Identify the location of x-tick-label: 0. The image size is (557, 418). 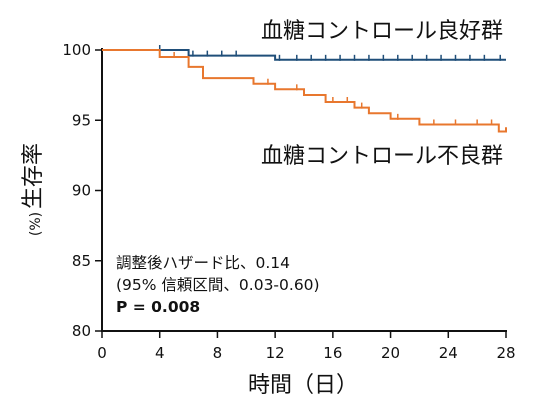
(102, 353).